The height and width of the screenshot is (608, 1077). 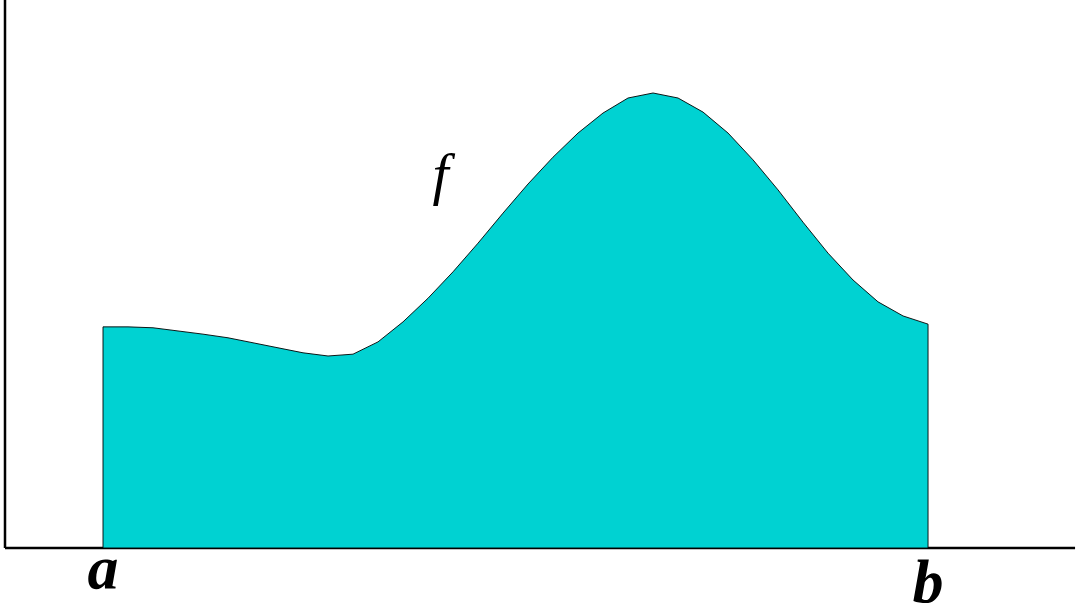 I want to click on annotation: f, so click(x=444, y=179).